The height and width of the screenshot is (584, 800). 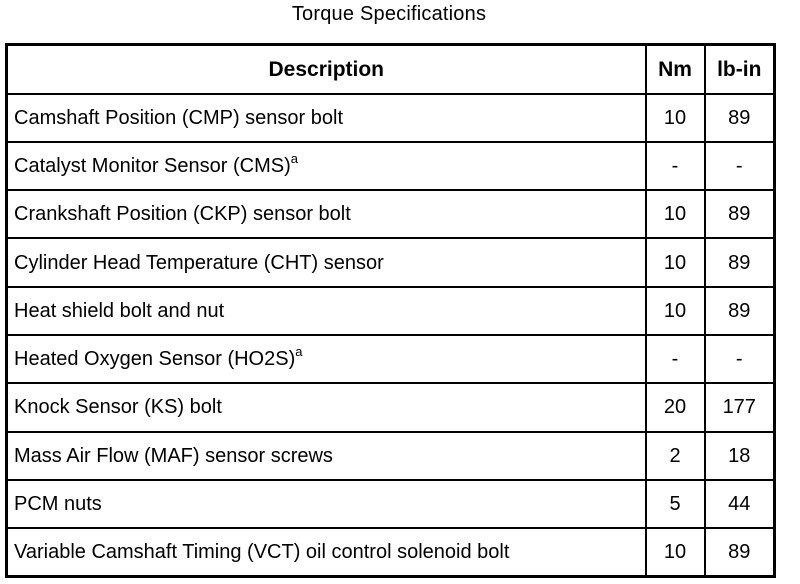 What do you see at coordinates (675, 455) in the screenshot?
I see `nm-value-cell: 2` at bounding box center [675, 455].